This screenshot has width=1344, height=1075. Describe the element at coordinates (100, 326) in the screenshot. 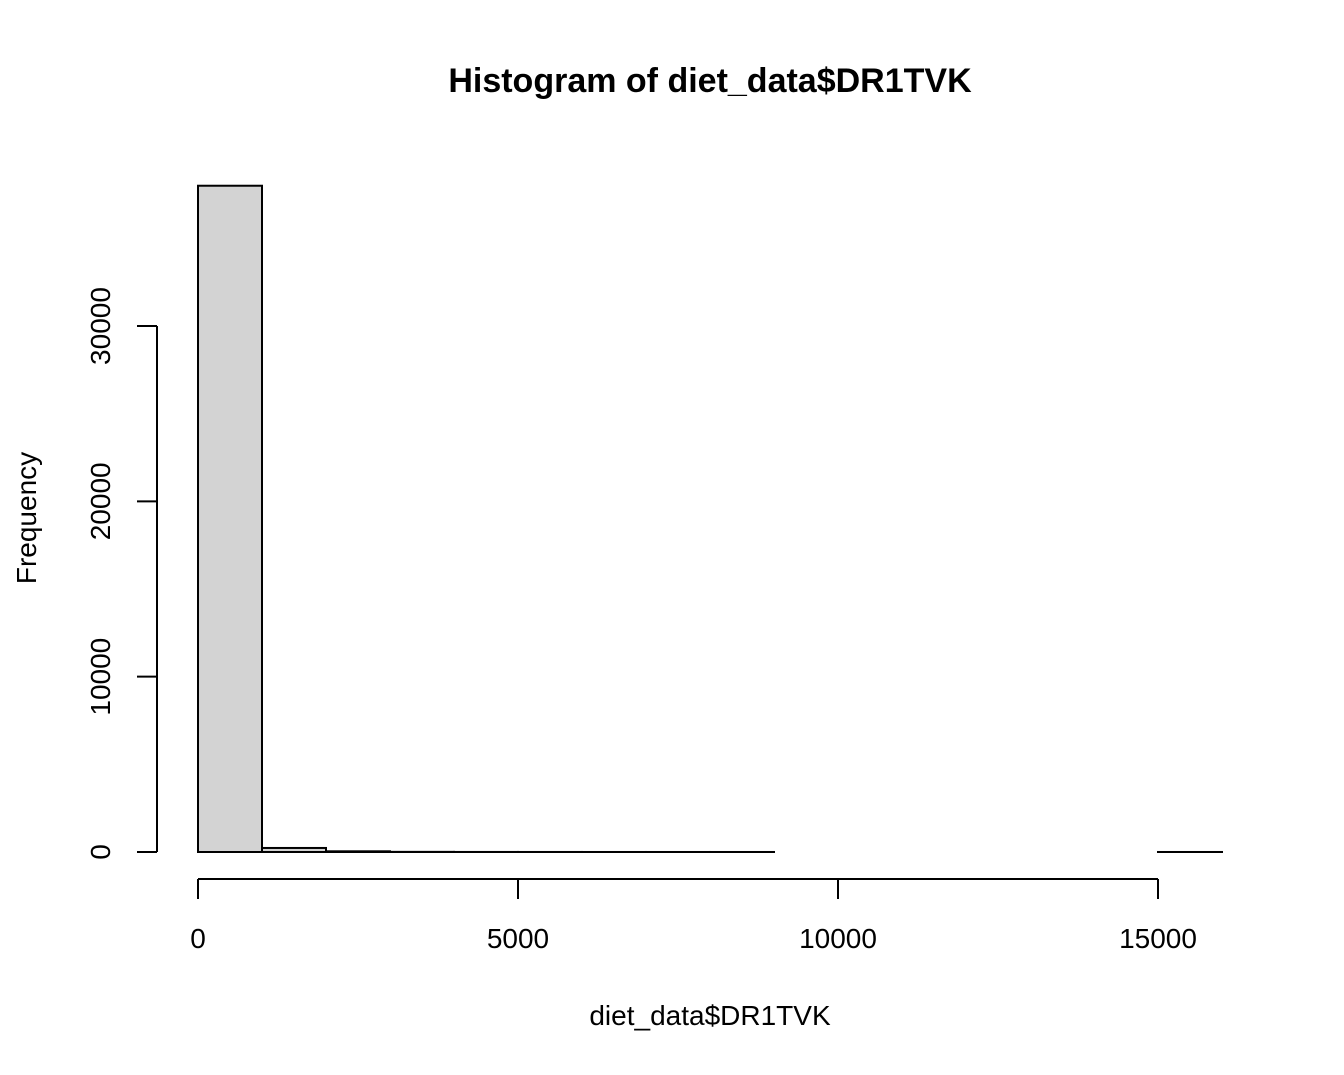

I see `y-tick-label: 30000` at that location.